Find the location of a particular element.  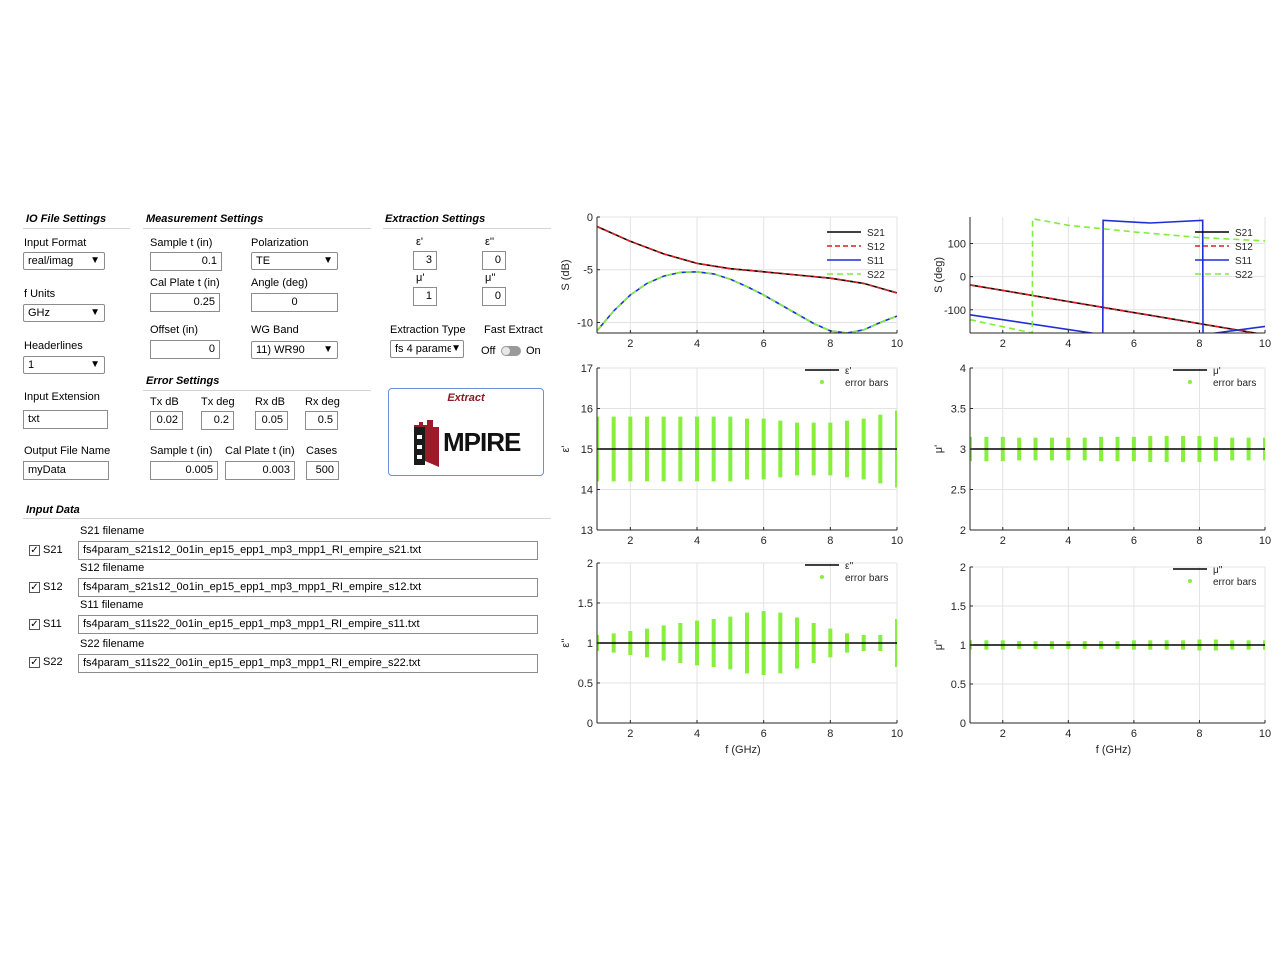

err-cal-plate-field: 0.003 is located at coordinates (260, 470).